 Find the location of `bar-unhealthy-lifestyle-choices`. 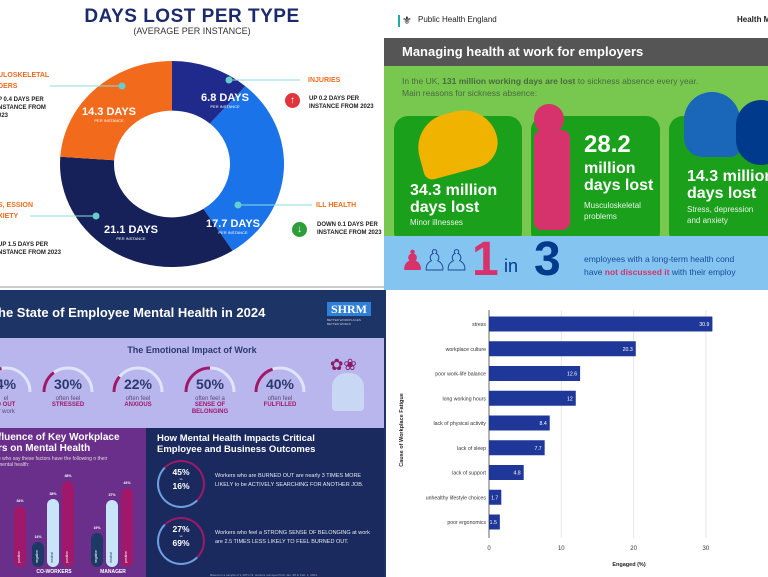

bar-unhealthy-lifestyle-choices is located at coordinates (495, 497).